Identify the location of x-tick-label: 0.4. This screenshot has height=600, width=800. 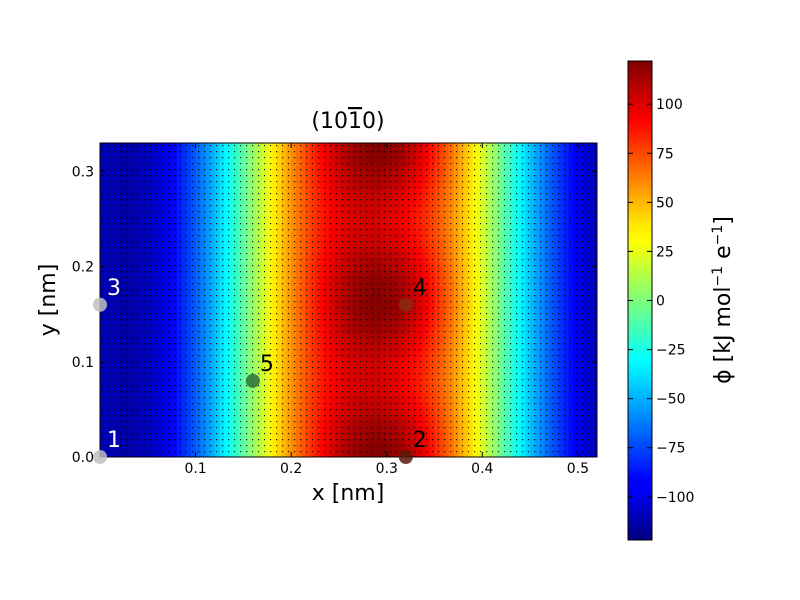
(482, 469).